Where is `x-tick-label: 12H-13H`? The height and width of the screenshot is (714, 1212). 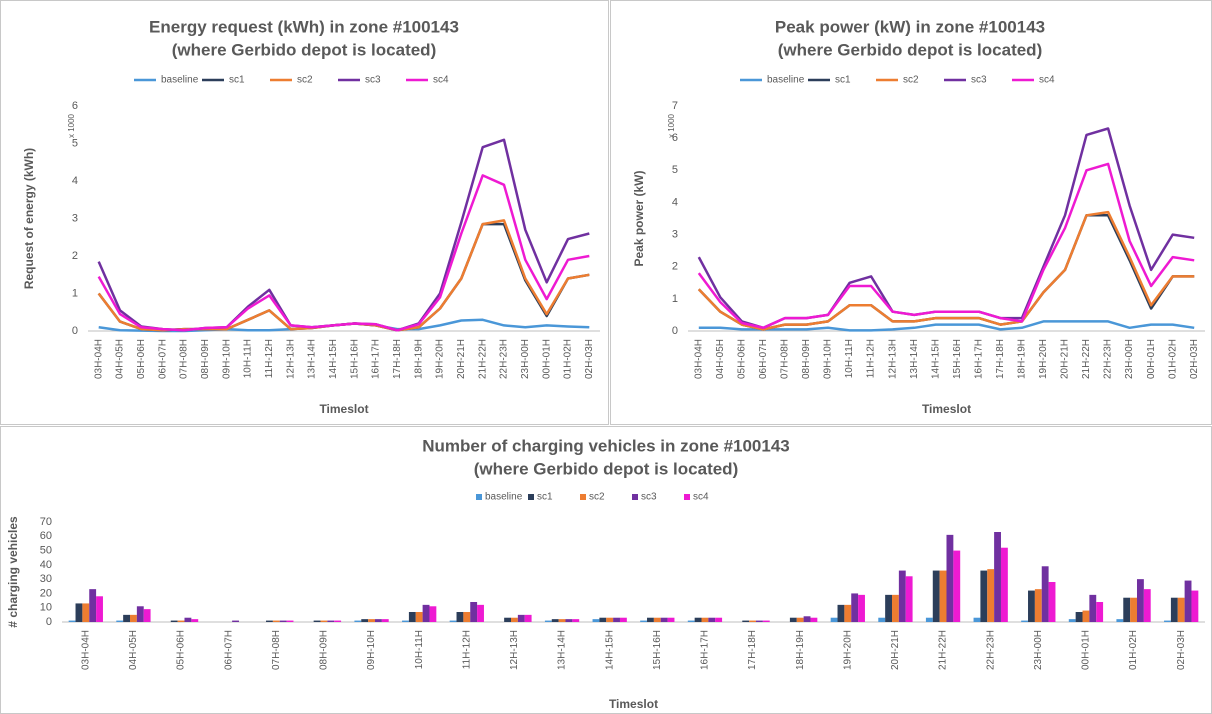 x-tick-label: 12H-13H is located at coordinates (514, 650).